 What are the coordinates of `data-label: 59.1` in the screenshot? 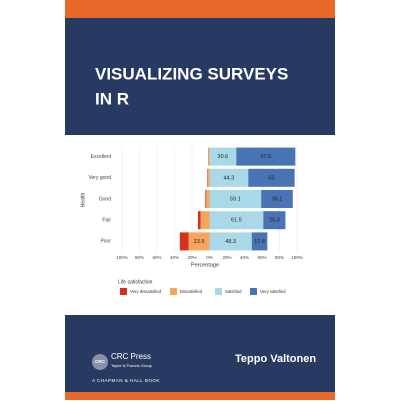 It's located at (235, 199).